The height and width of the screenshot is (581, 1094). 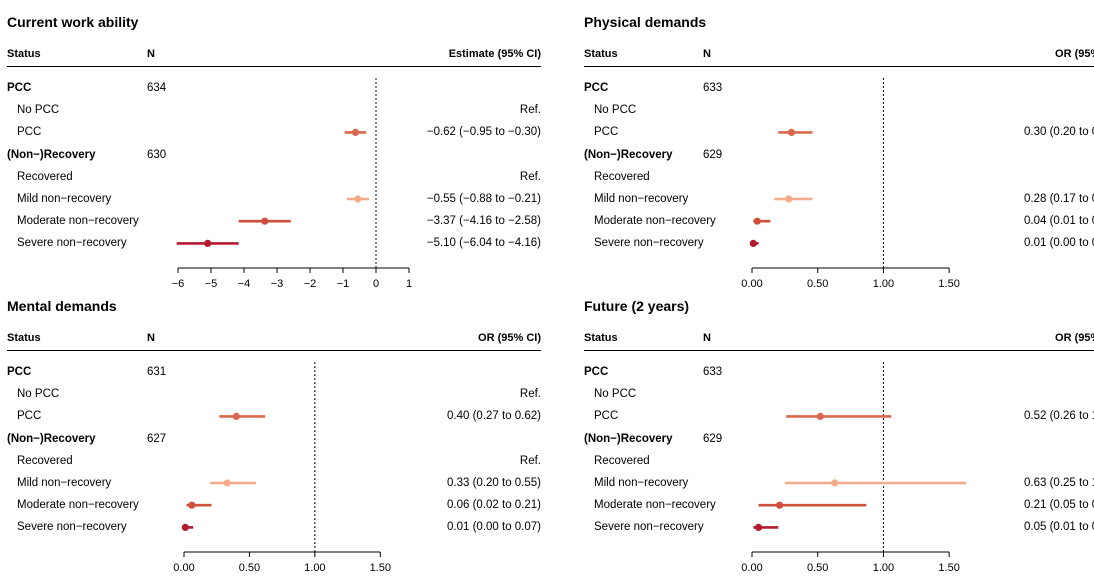 What do you see at coordinates (1059, 483) in the screenshot?
I see `estimate-text: 0.63 (0.25 to 1.63)` at bounding box center [1059, 483].